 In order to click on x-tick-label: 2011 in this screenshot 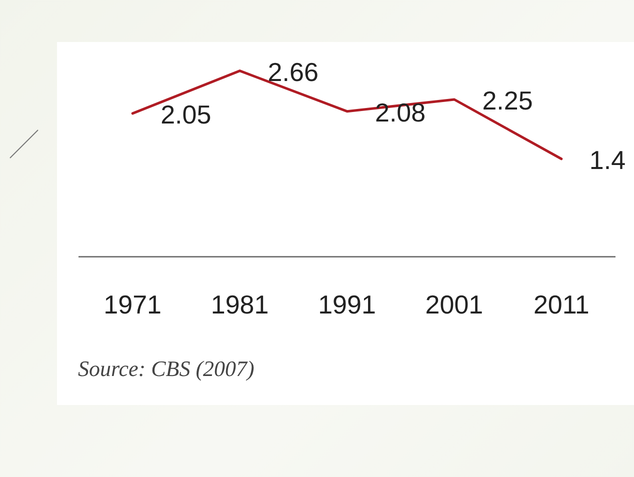, I will do `click(561, 305)`.